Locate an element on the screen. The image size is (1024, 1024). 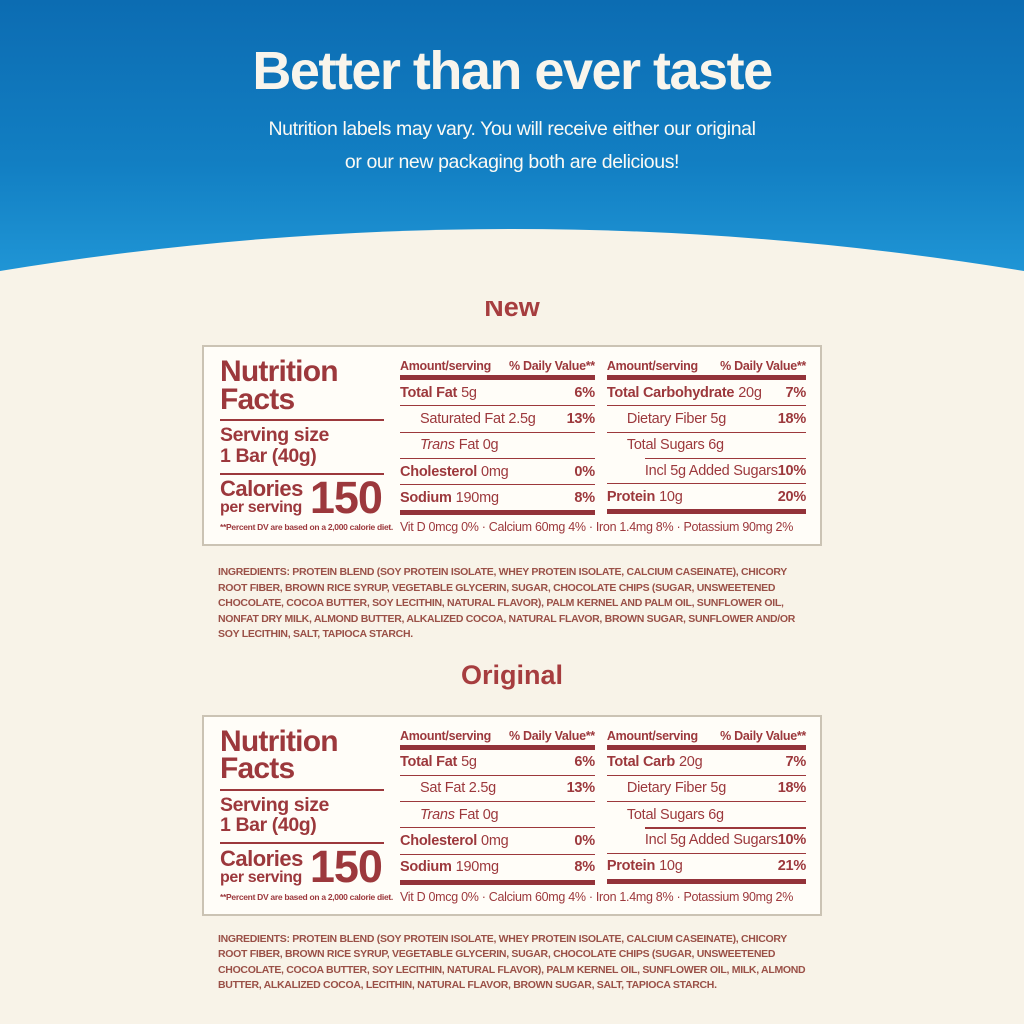
hero-title: Better than ever taste is located at coordinates (512, 71).